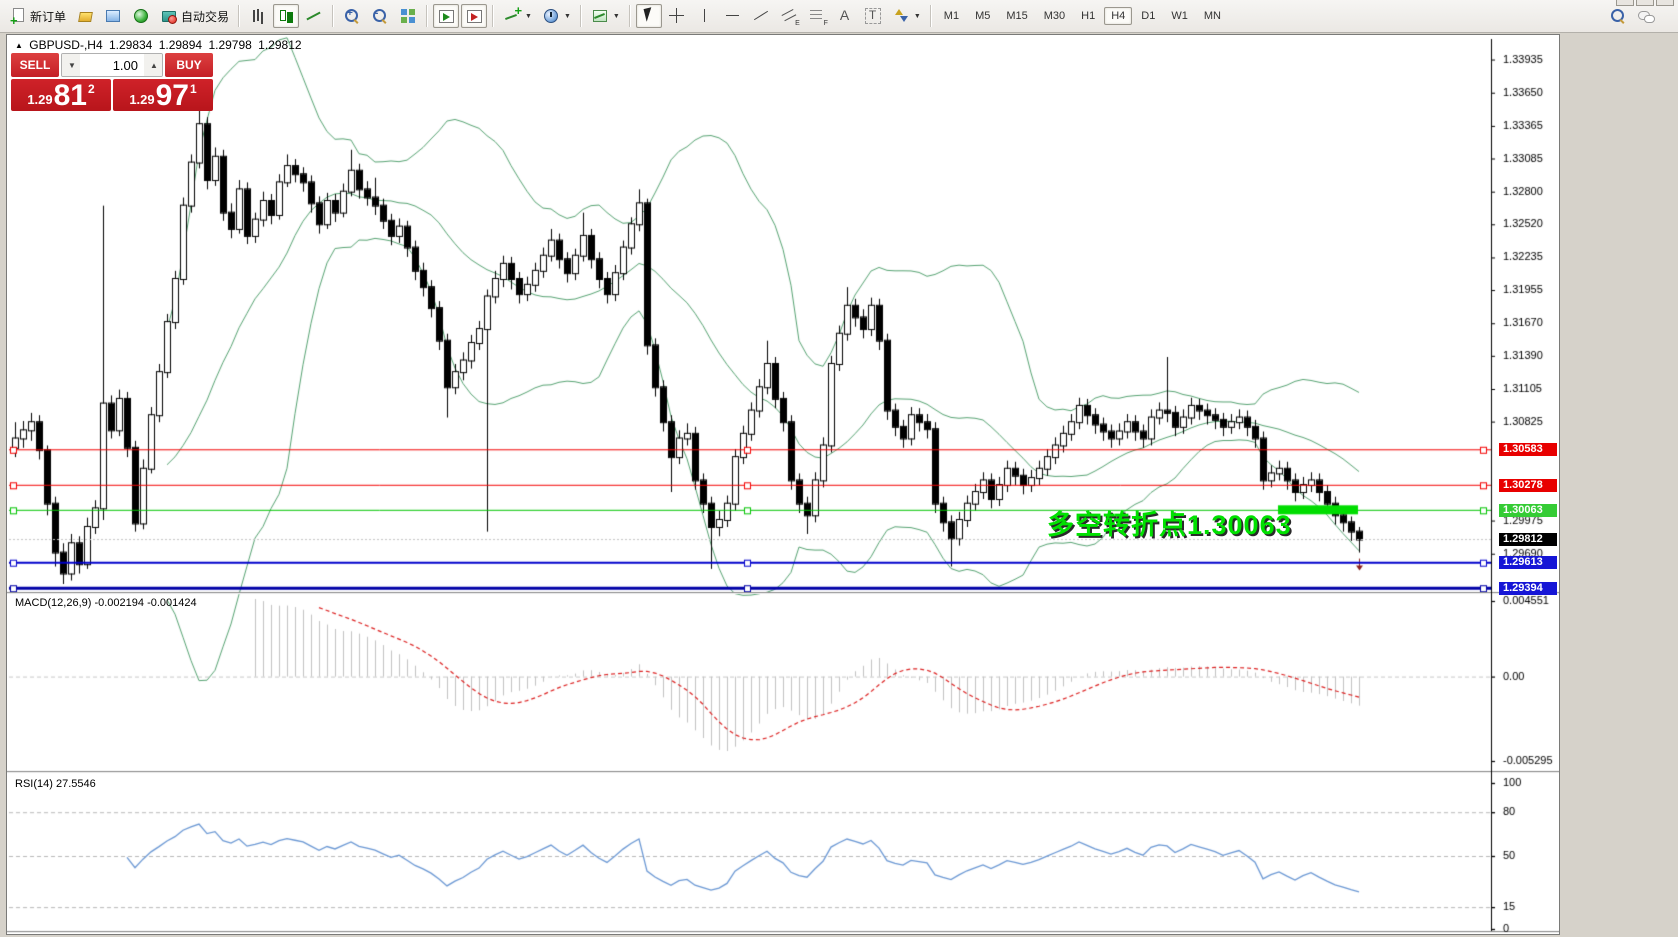  What do you see at coordinates (677, 16) in the screenshot?
I see `crosshair-button` at bounding box center [677, 16].